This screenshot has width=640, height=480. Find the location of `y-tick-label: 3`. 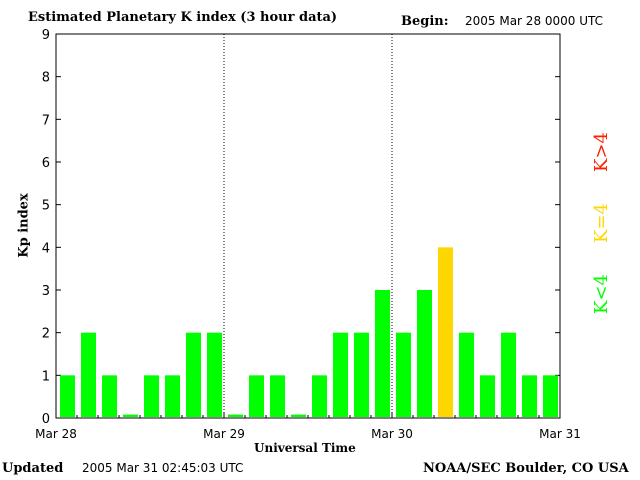

y-tick-label: 3 is located at coordinates (46, 291).